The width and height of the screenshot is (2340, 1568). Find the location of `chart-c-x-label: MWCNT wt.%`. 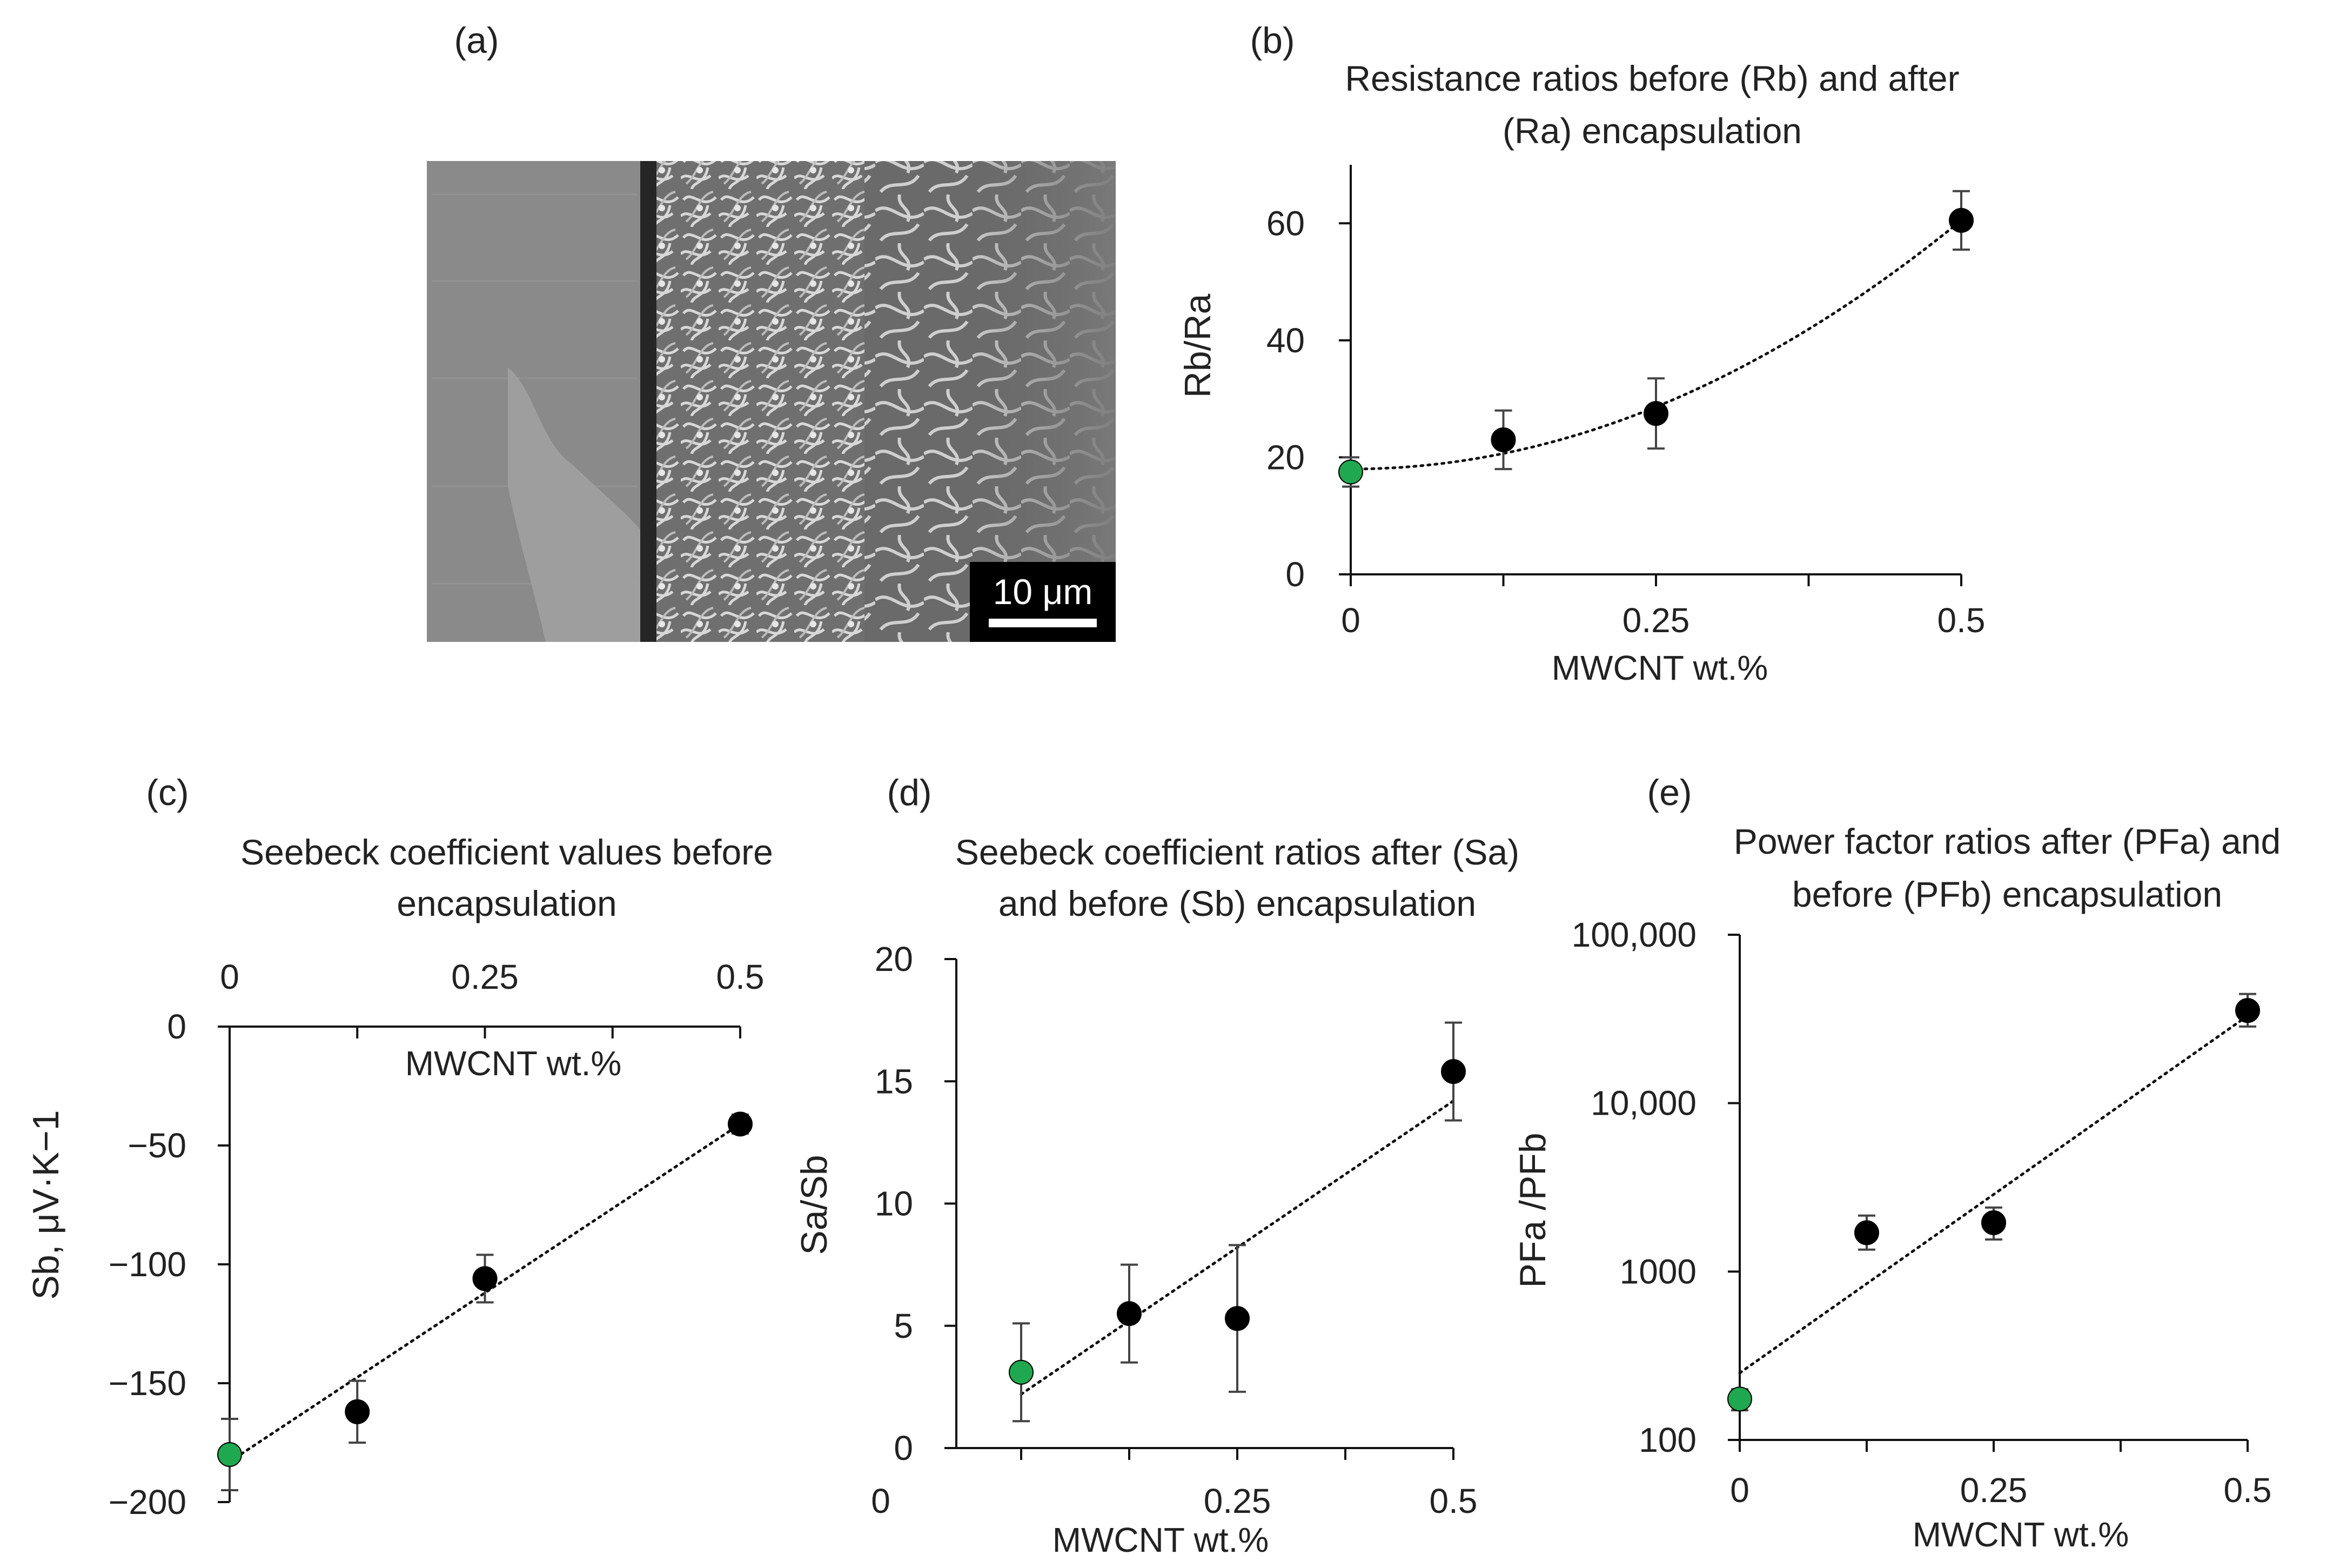

chart-c-x-label: MWCNT wt.% is located at coordinates (513, 1063).